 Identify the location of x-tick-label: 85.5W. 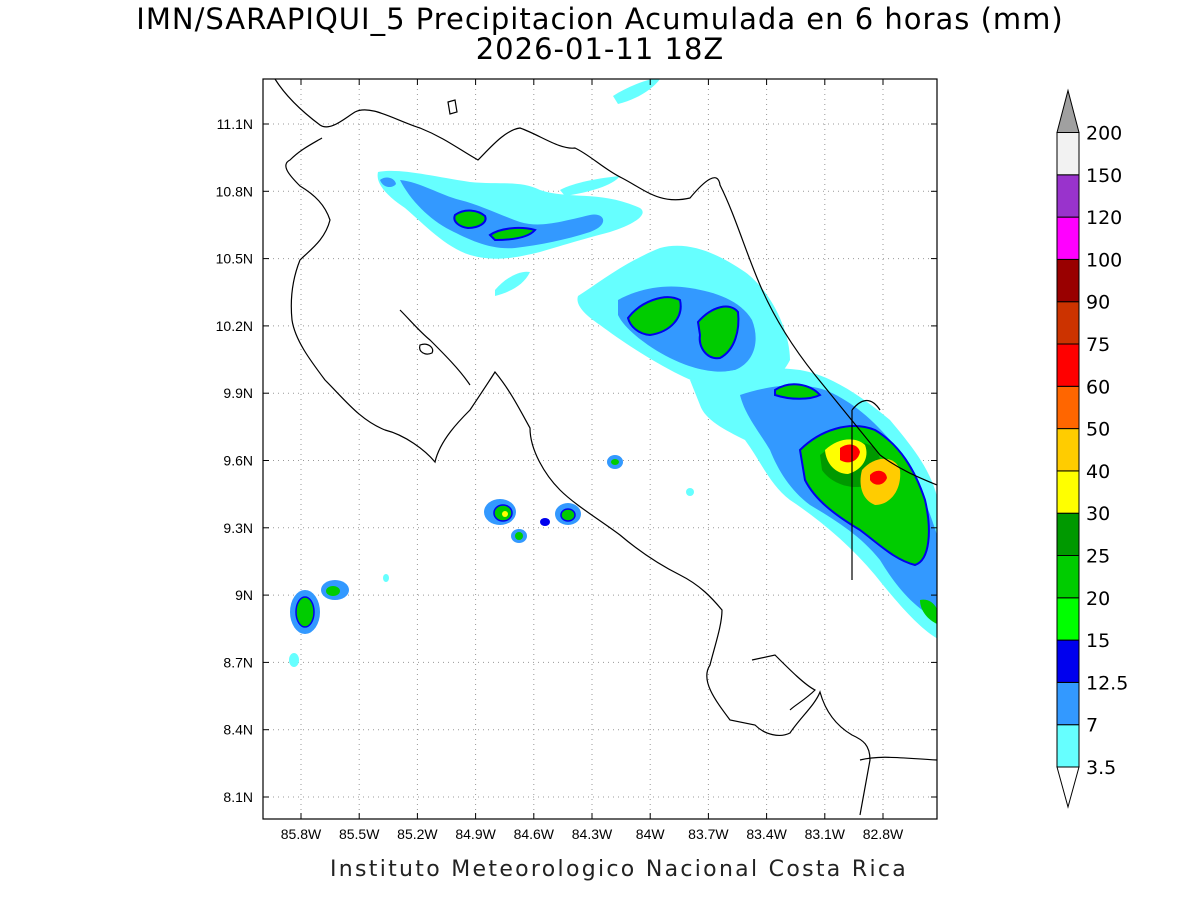
(359, 834).